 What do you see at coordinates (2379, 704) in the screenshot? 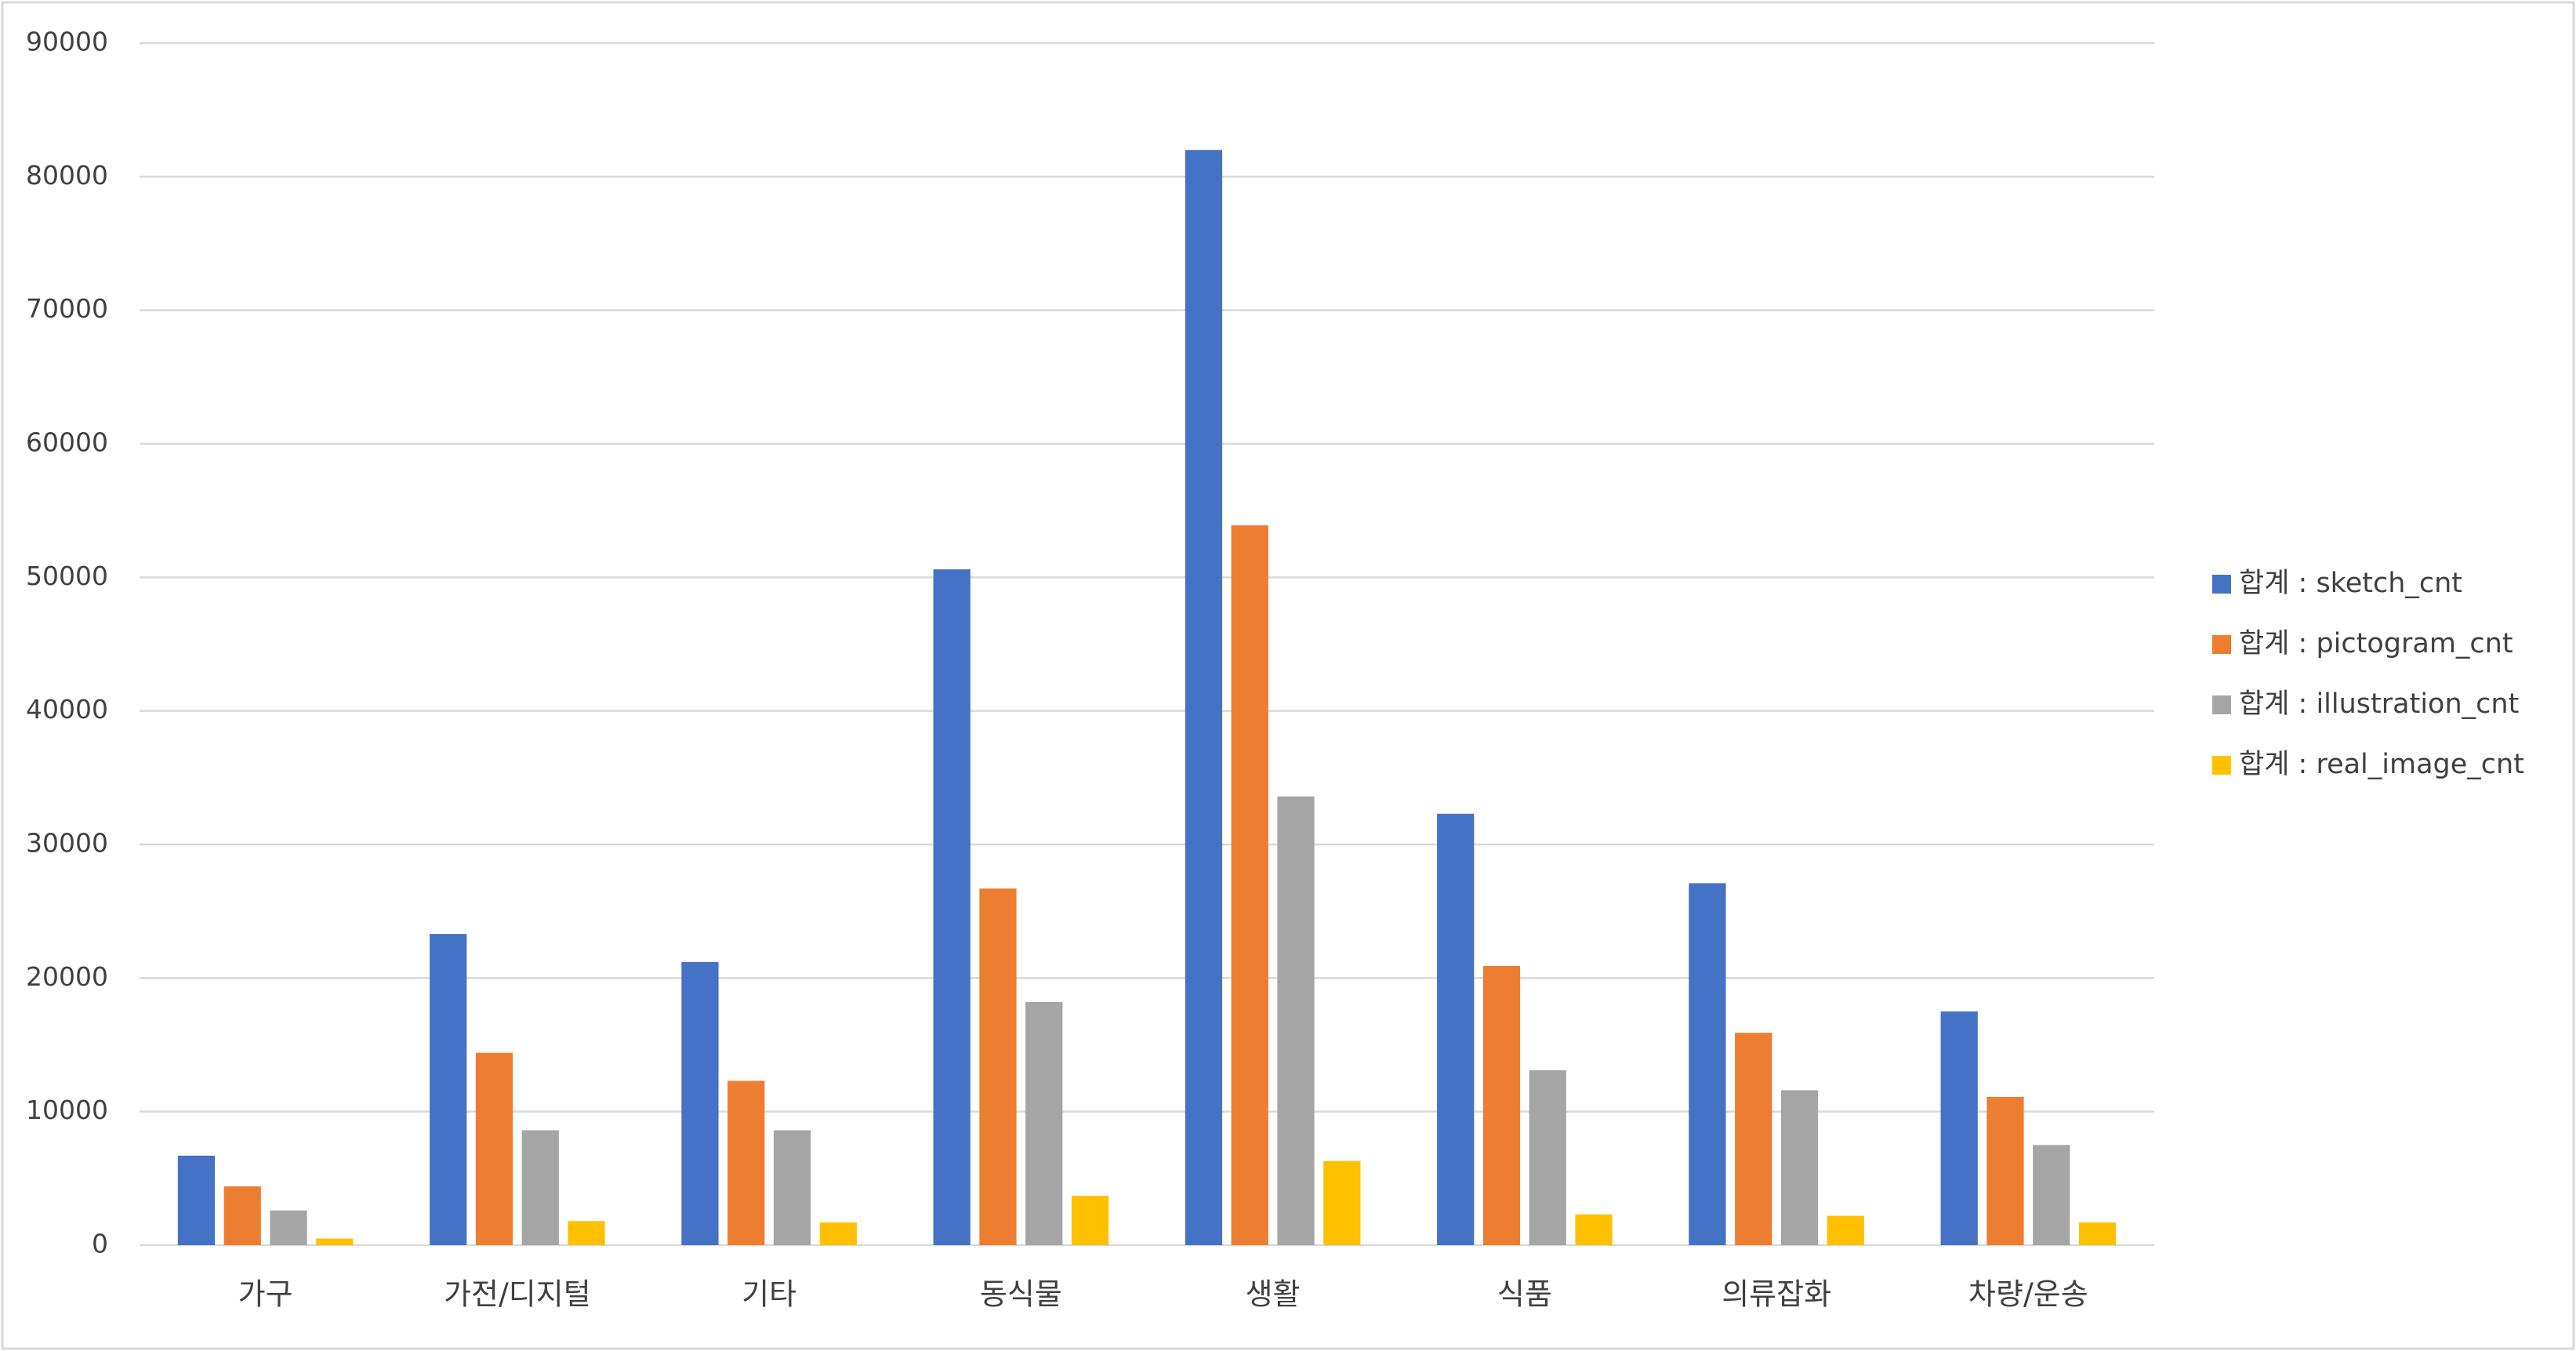
I see `legend-label: 합계 : illustration_cnt` at bounding box center [2379, 704].